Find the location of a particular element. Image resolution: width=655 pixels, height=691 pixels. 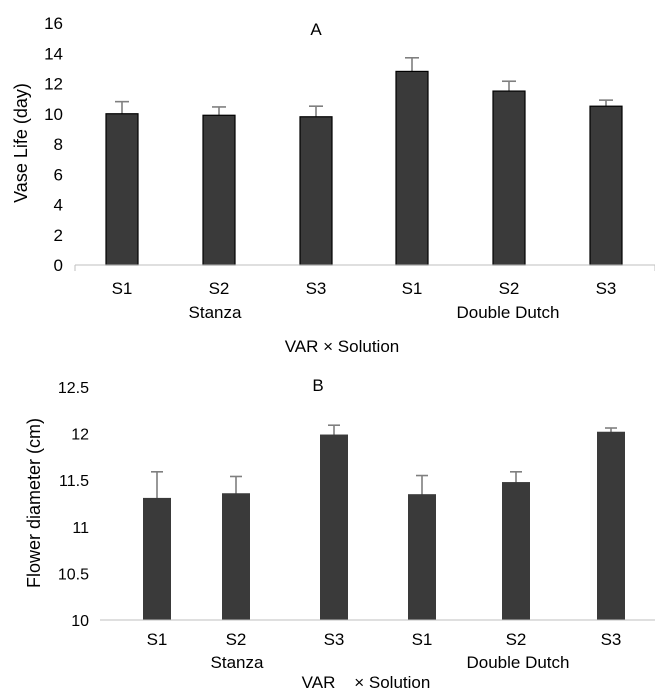

chart-a-group-label-stanza: Stanza is located at coordinates (215, 312).